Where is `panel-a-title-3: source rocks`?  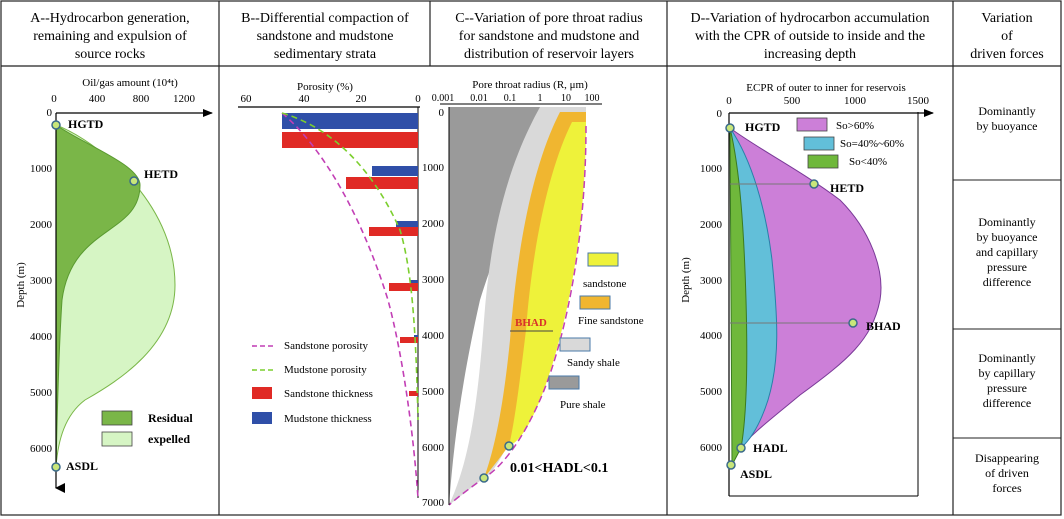 panel-a-title-3: source rocks is located at coordinates (110, 54).